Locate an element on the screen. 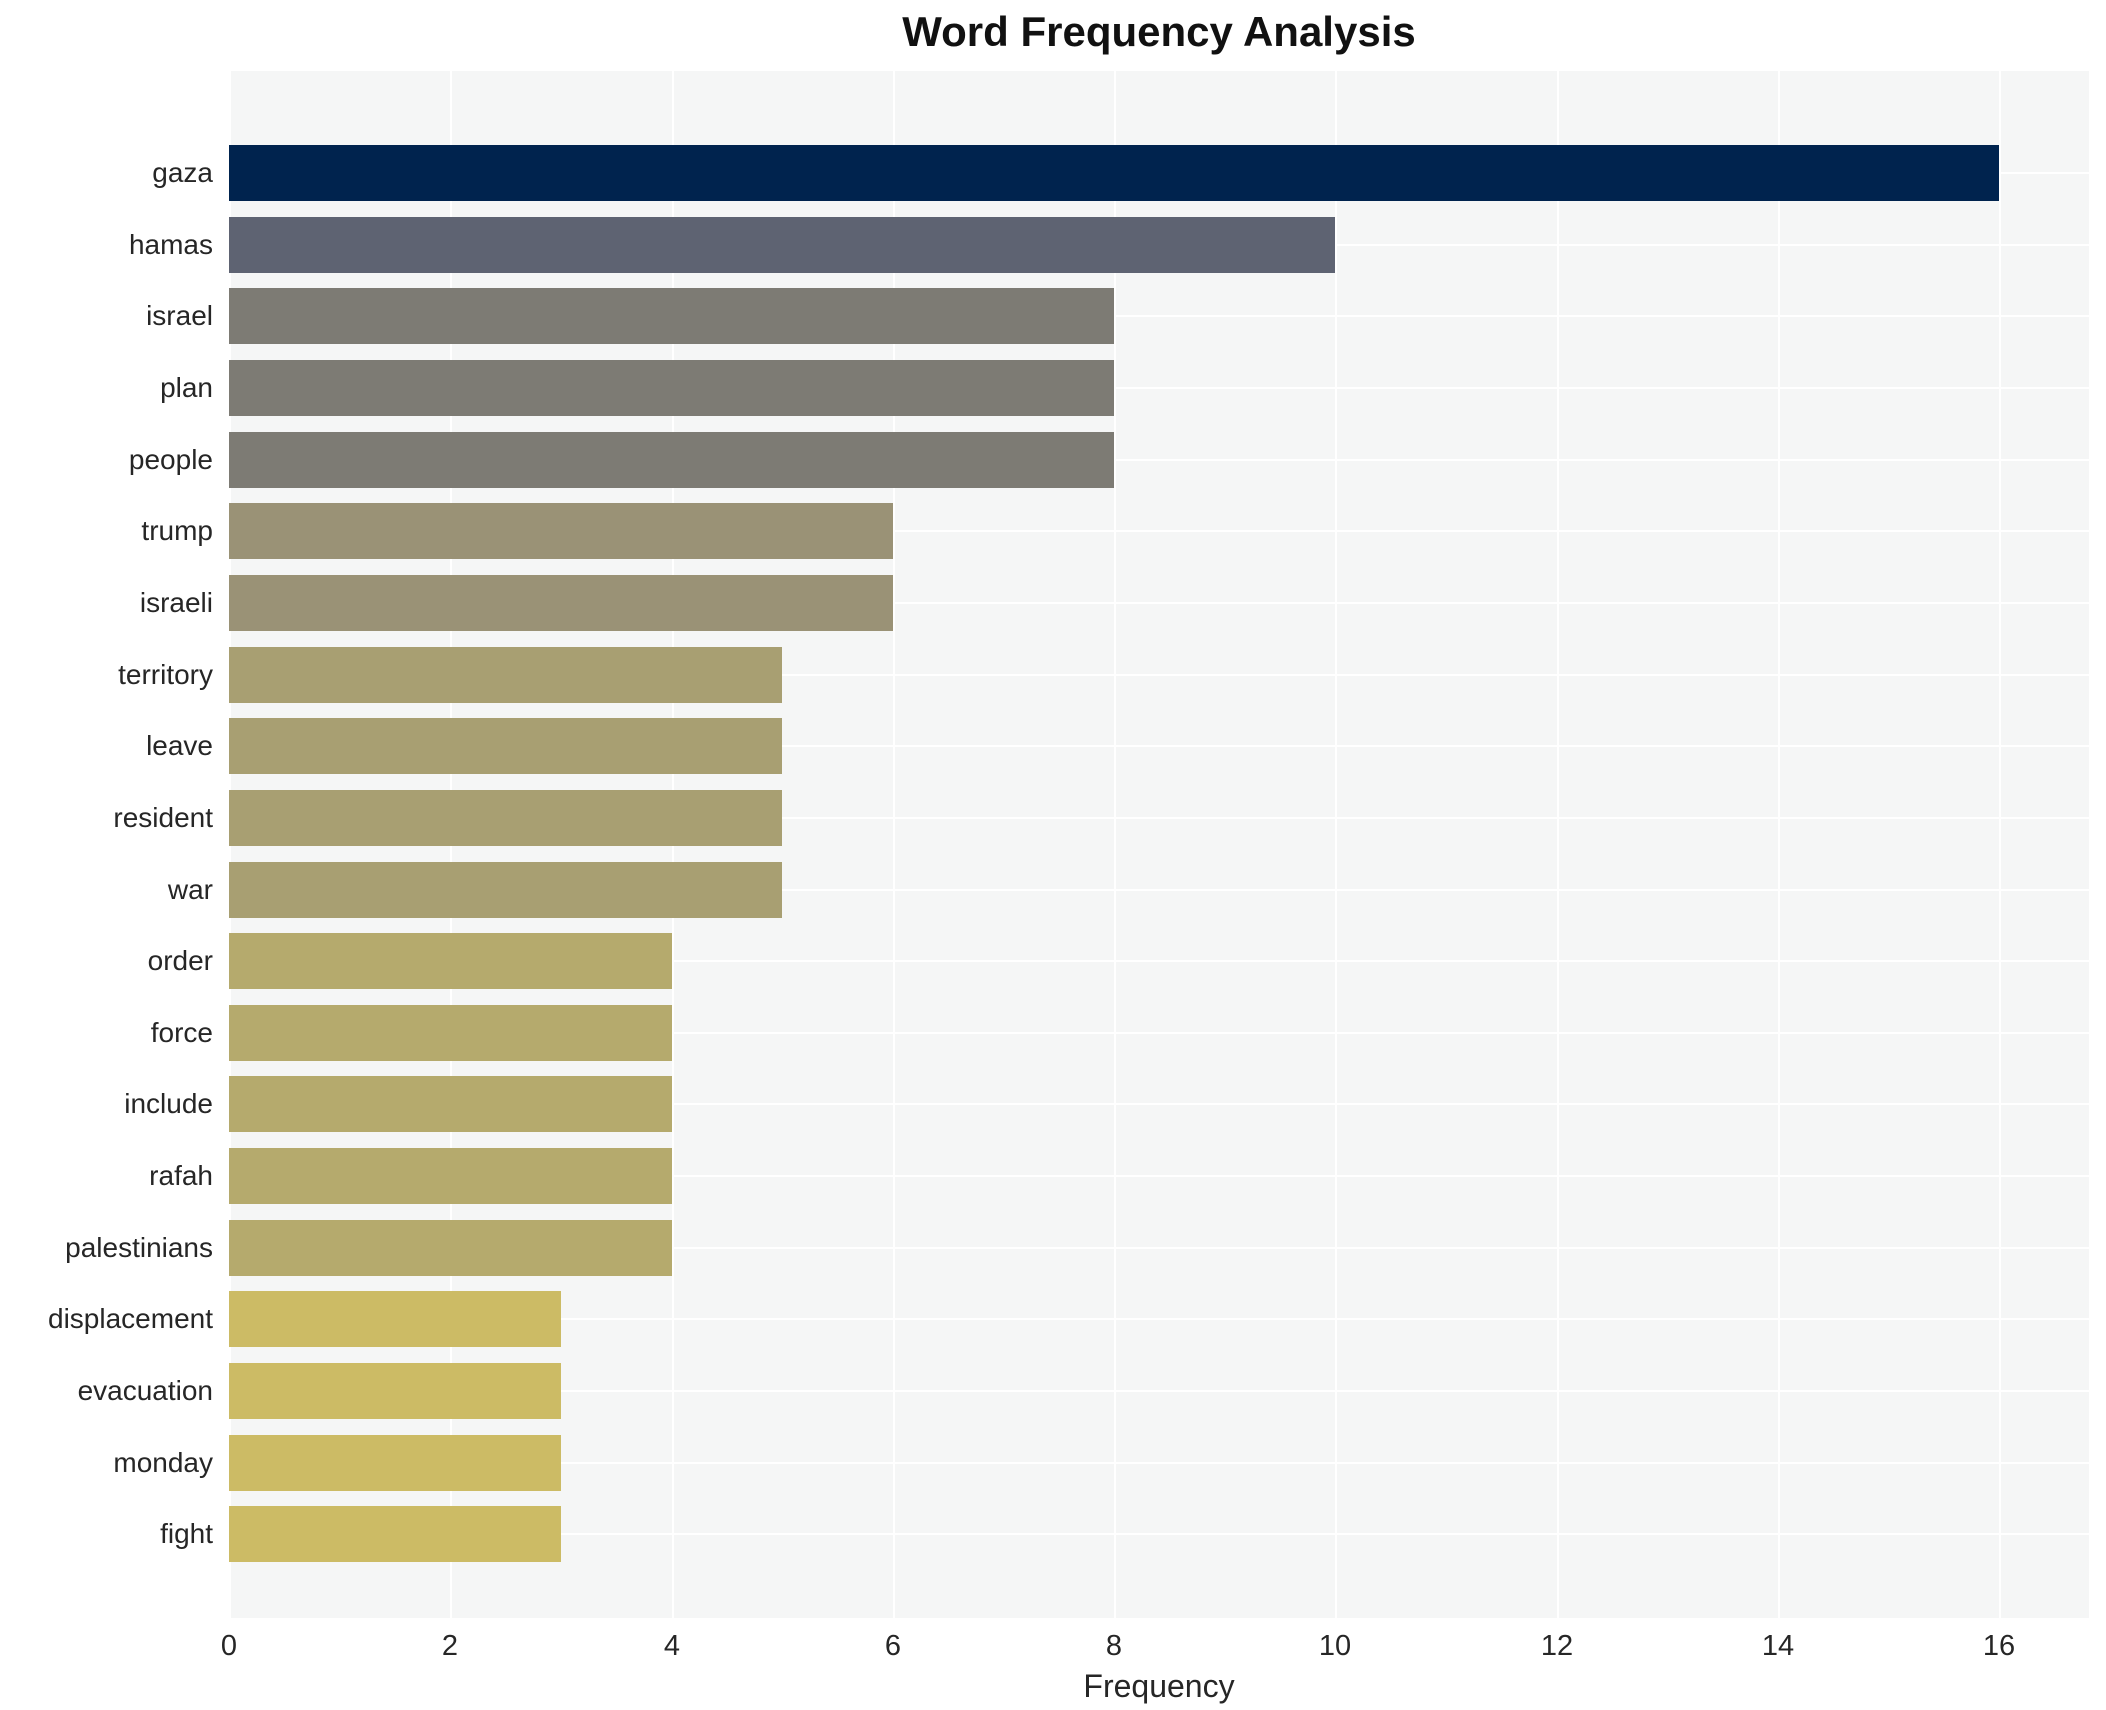 This screenshot has width=2106, height=1710. category-label-palestinians: palestinians is located at coordinates (139, 1247).